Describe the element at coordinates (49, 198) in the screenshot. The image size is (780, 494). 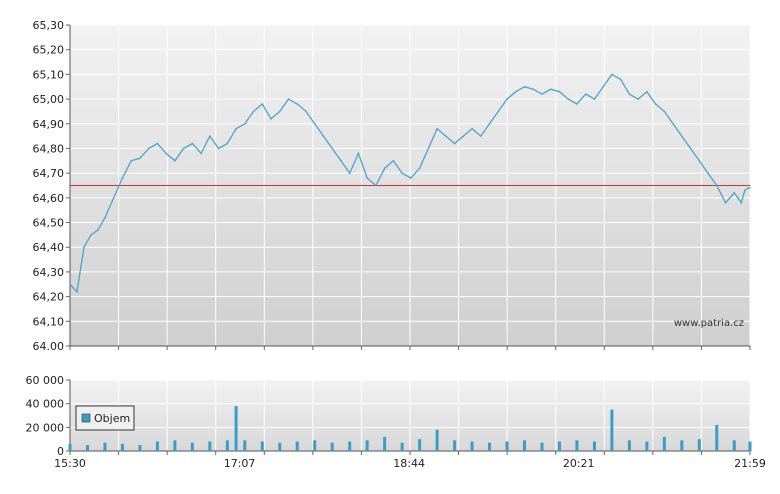
I see `price-y-tick-label: 64,60` at that location.